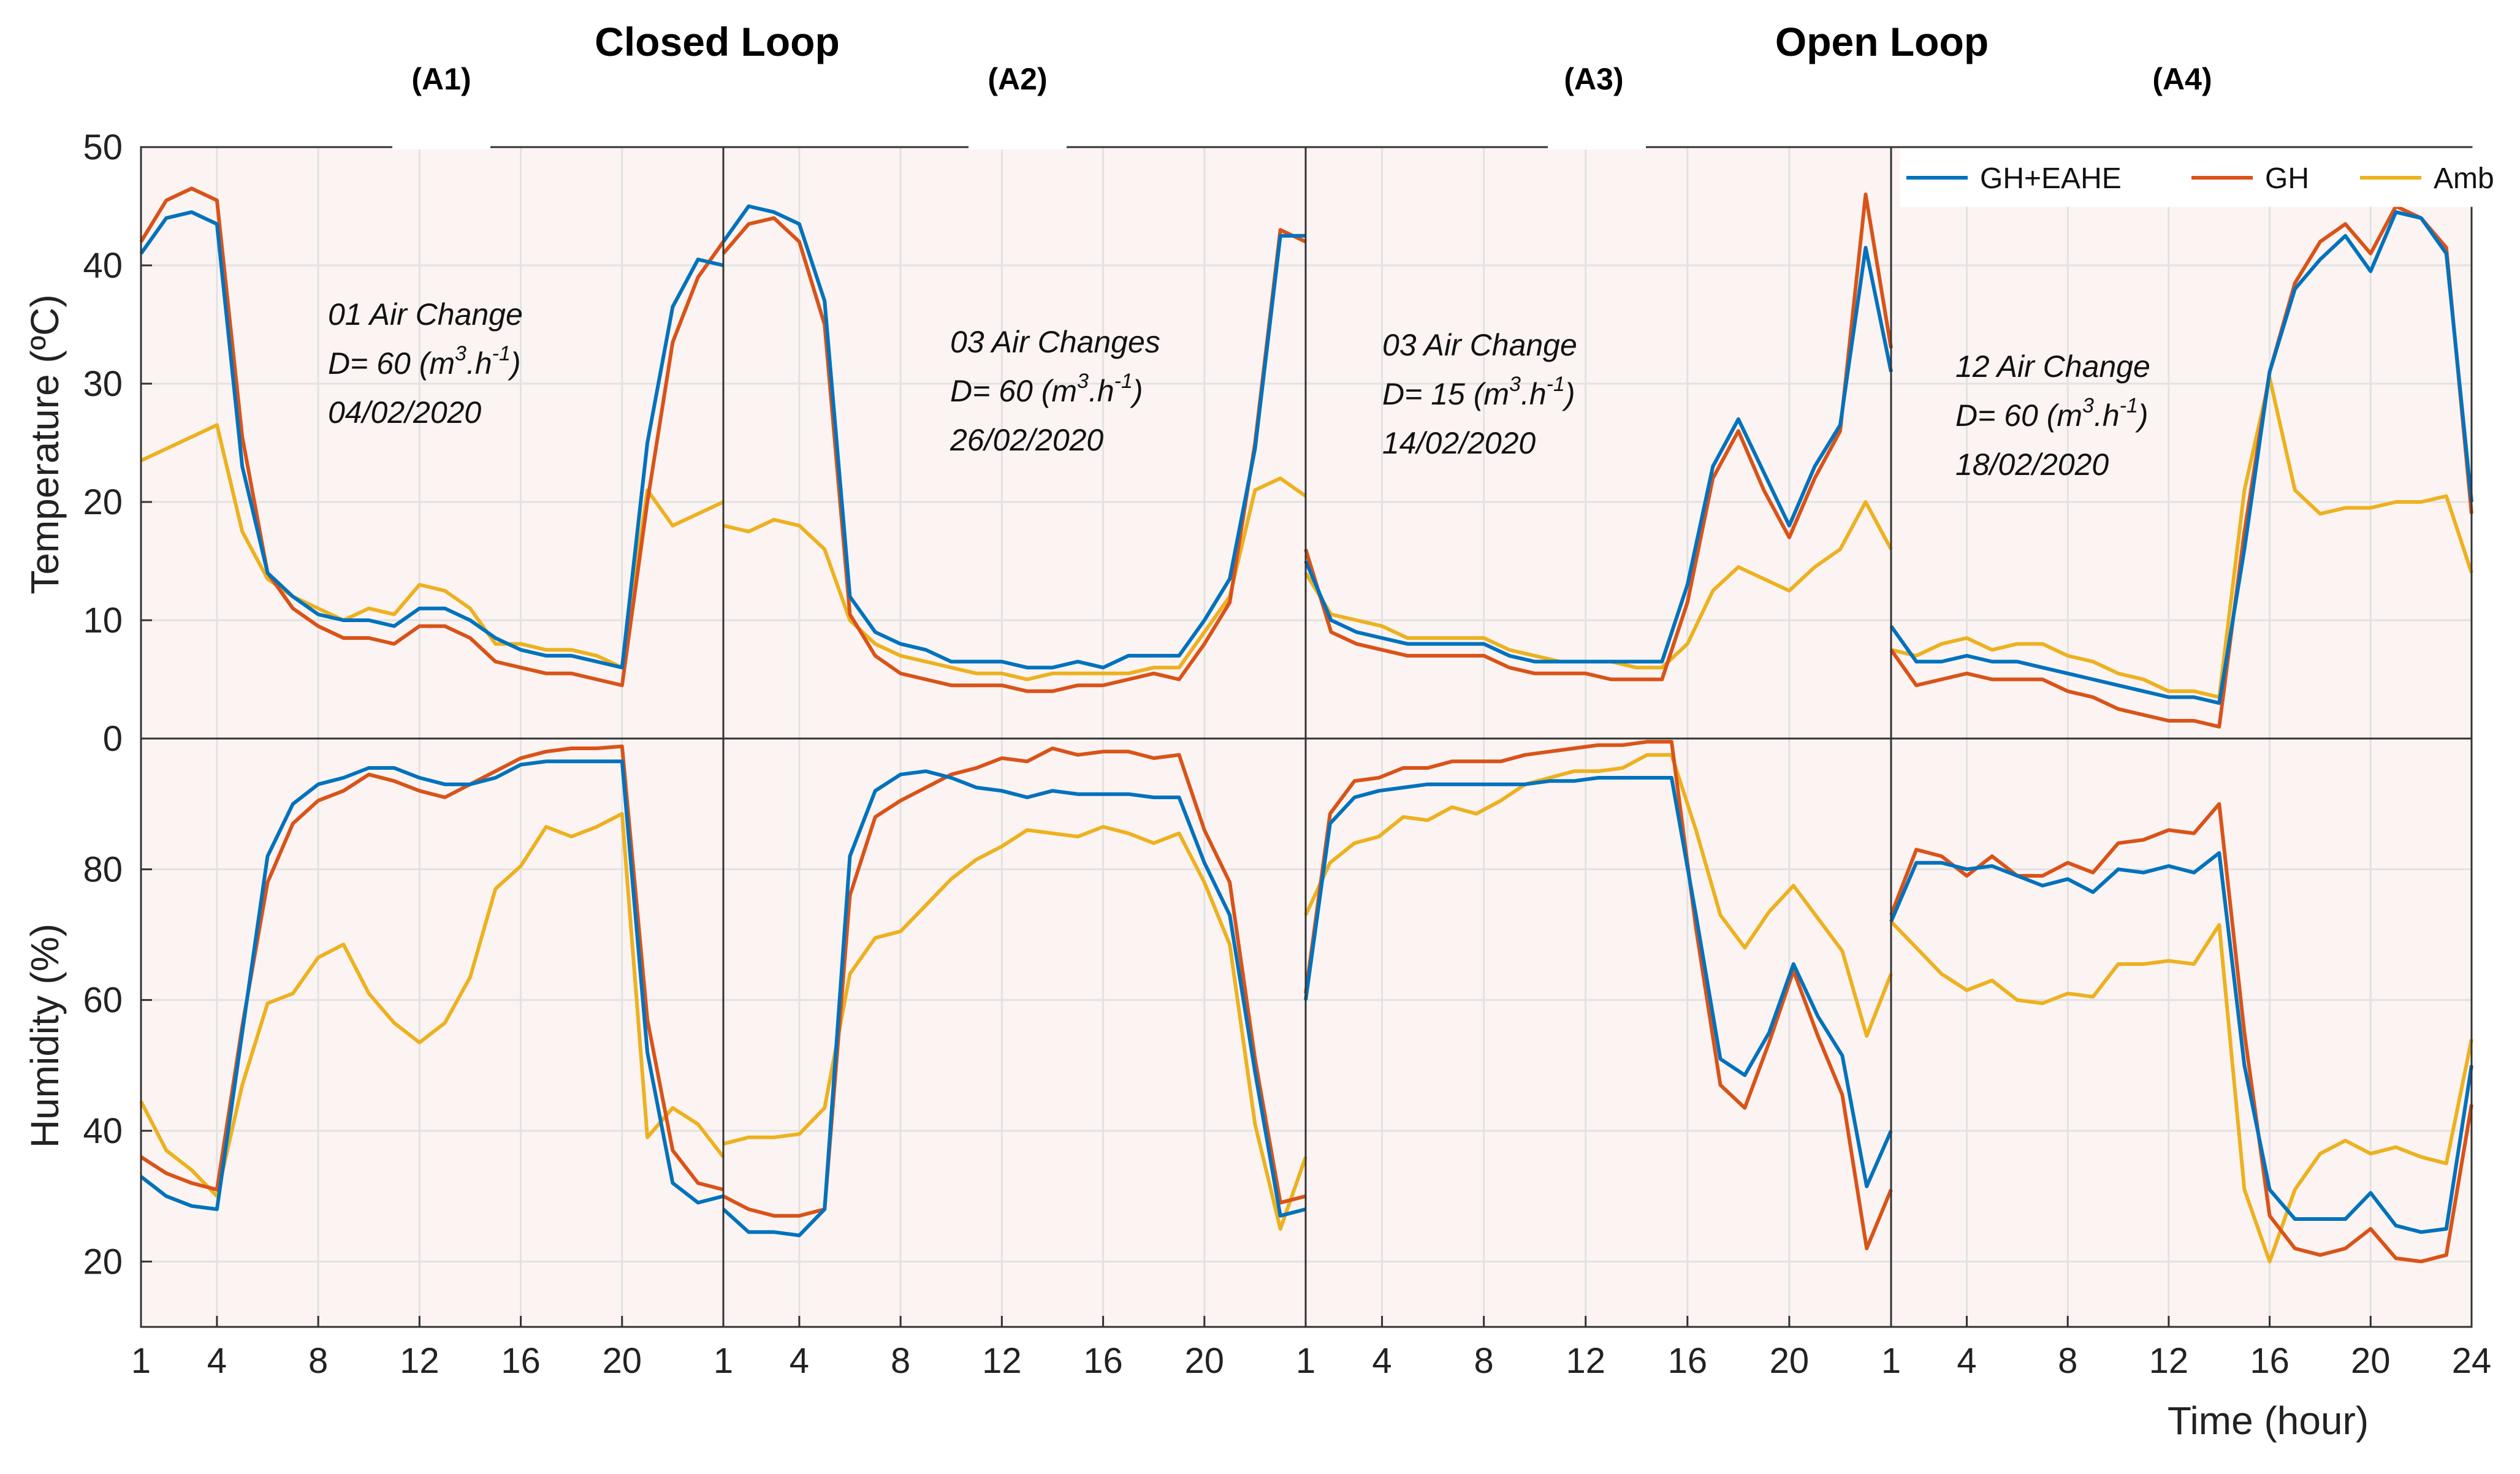 This screenshot has height=1474, width=2520. I want to click on x-tick-label-a4: 20, so click(2371, 1361).